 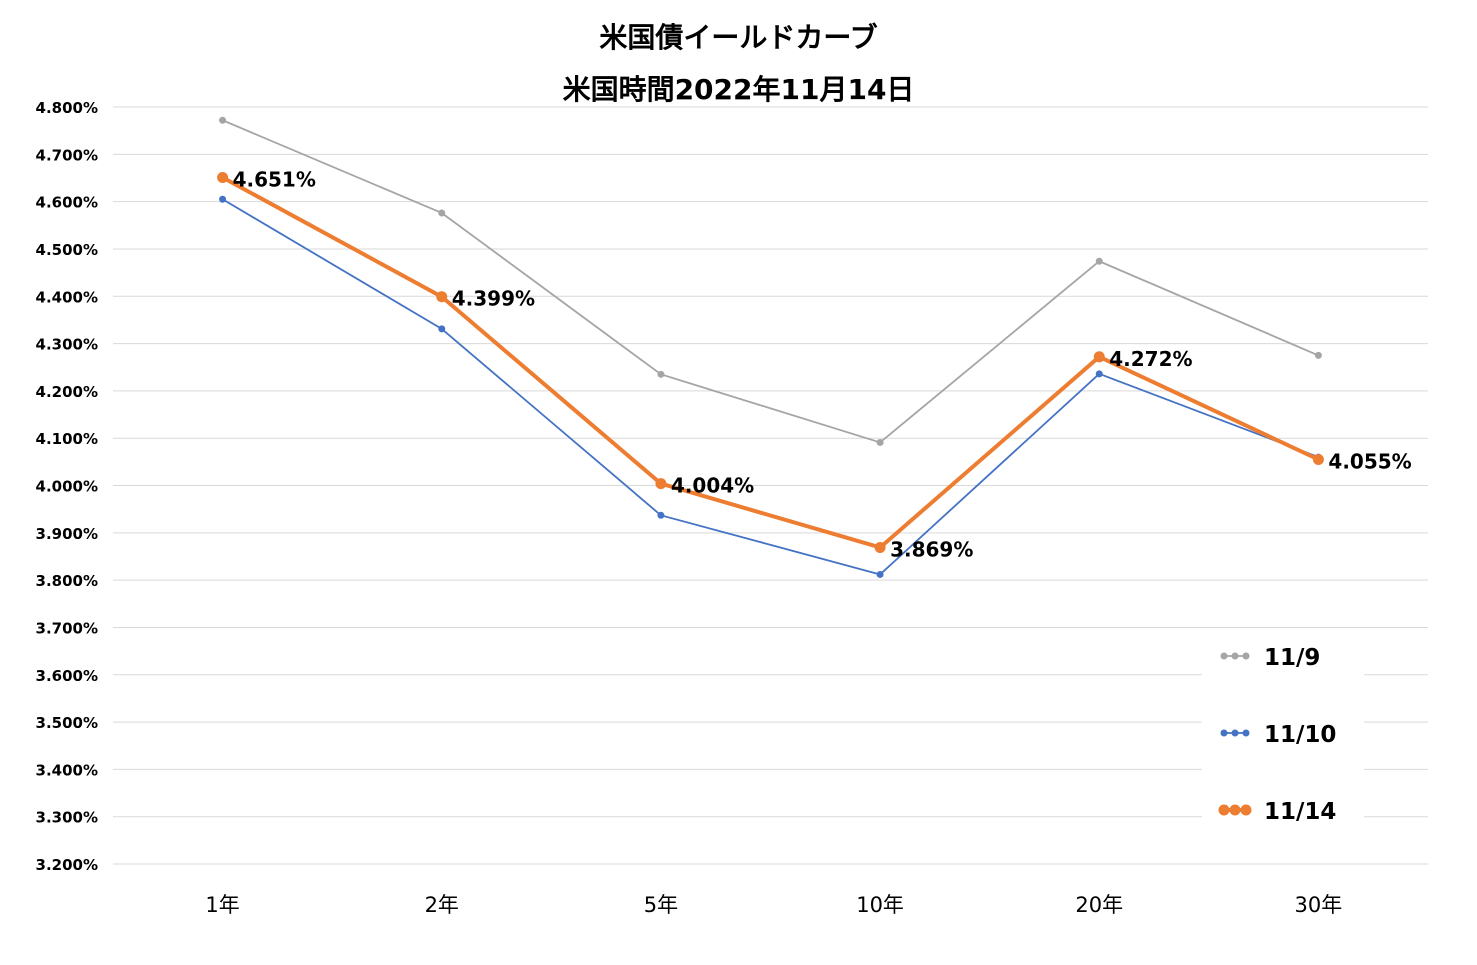 What do you see at coordinates (1292, 658) in the screenshot?
I see `legend-label: 11/9` at bounding box center [1292, 658].